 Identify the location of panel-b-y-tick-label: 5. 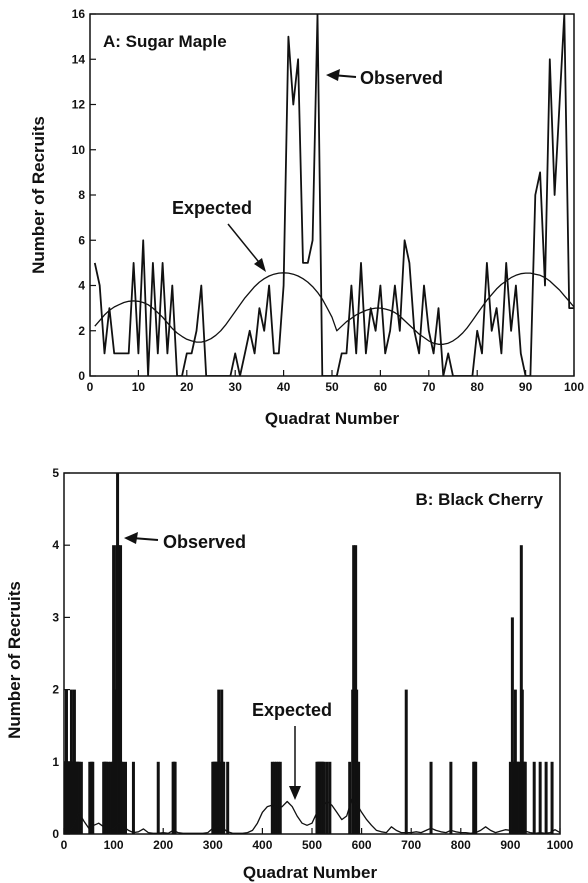
(55, 473).